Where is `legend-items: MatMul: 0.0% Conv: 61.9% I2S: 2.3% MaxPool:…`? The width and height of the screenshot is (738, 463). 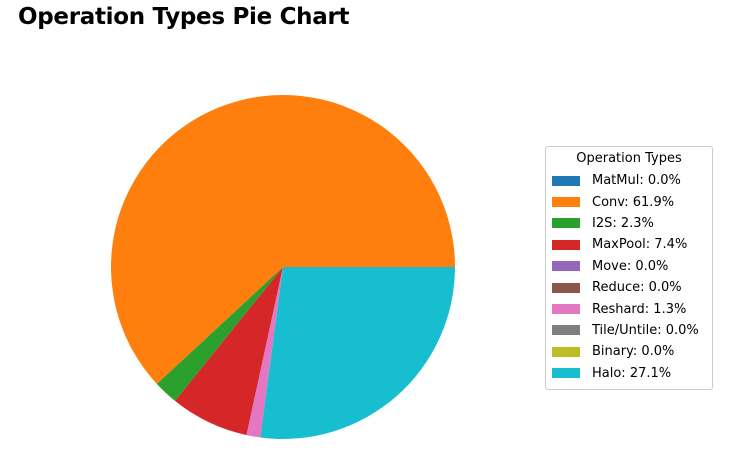 legend-items: MatMul: 0.0% Conv: 61.9% I2S: 2.3% MaxPool:… is located at coordinates (629, 277).